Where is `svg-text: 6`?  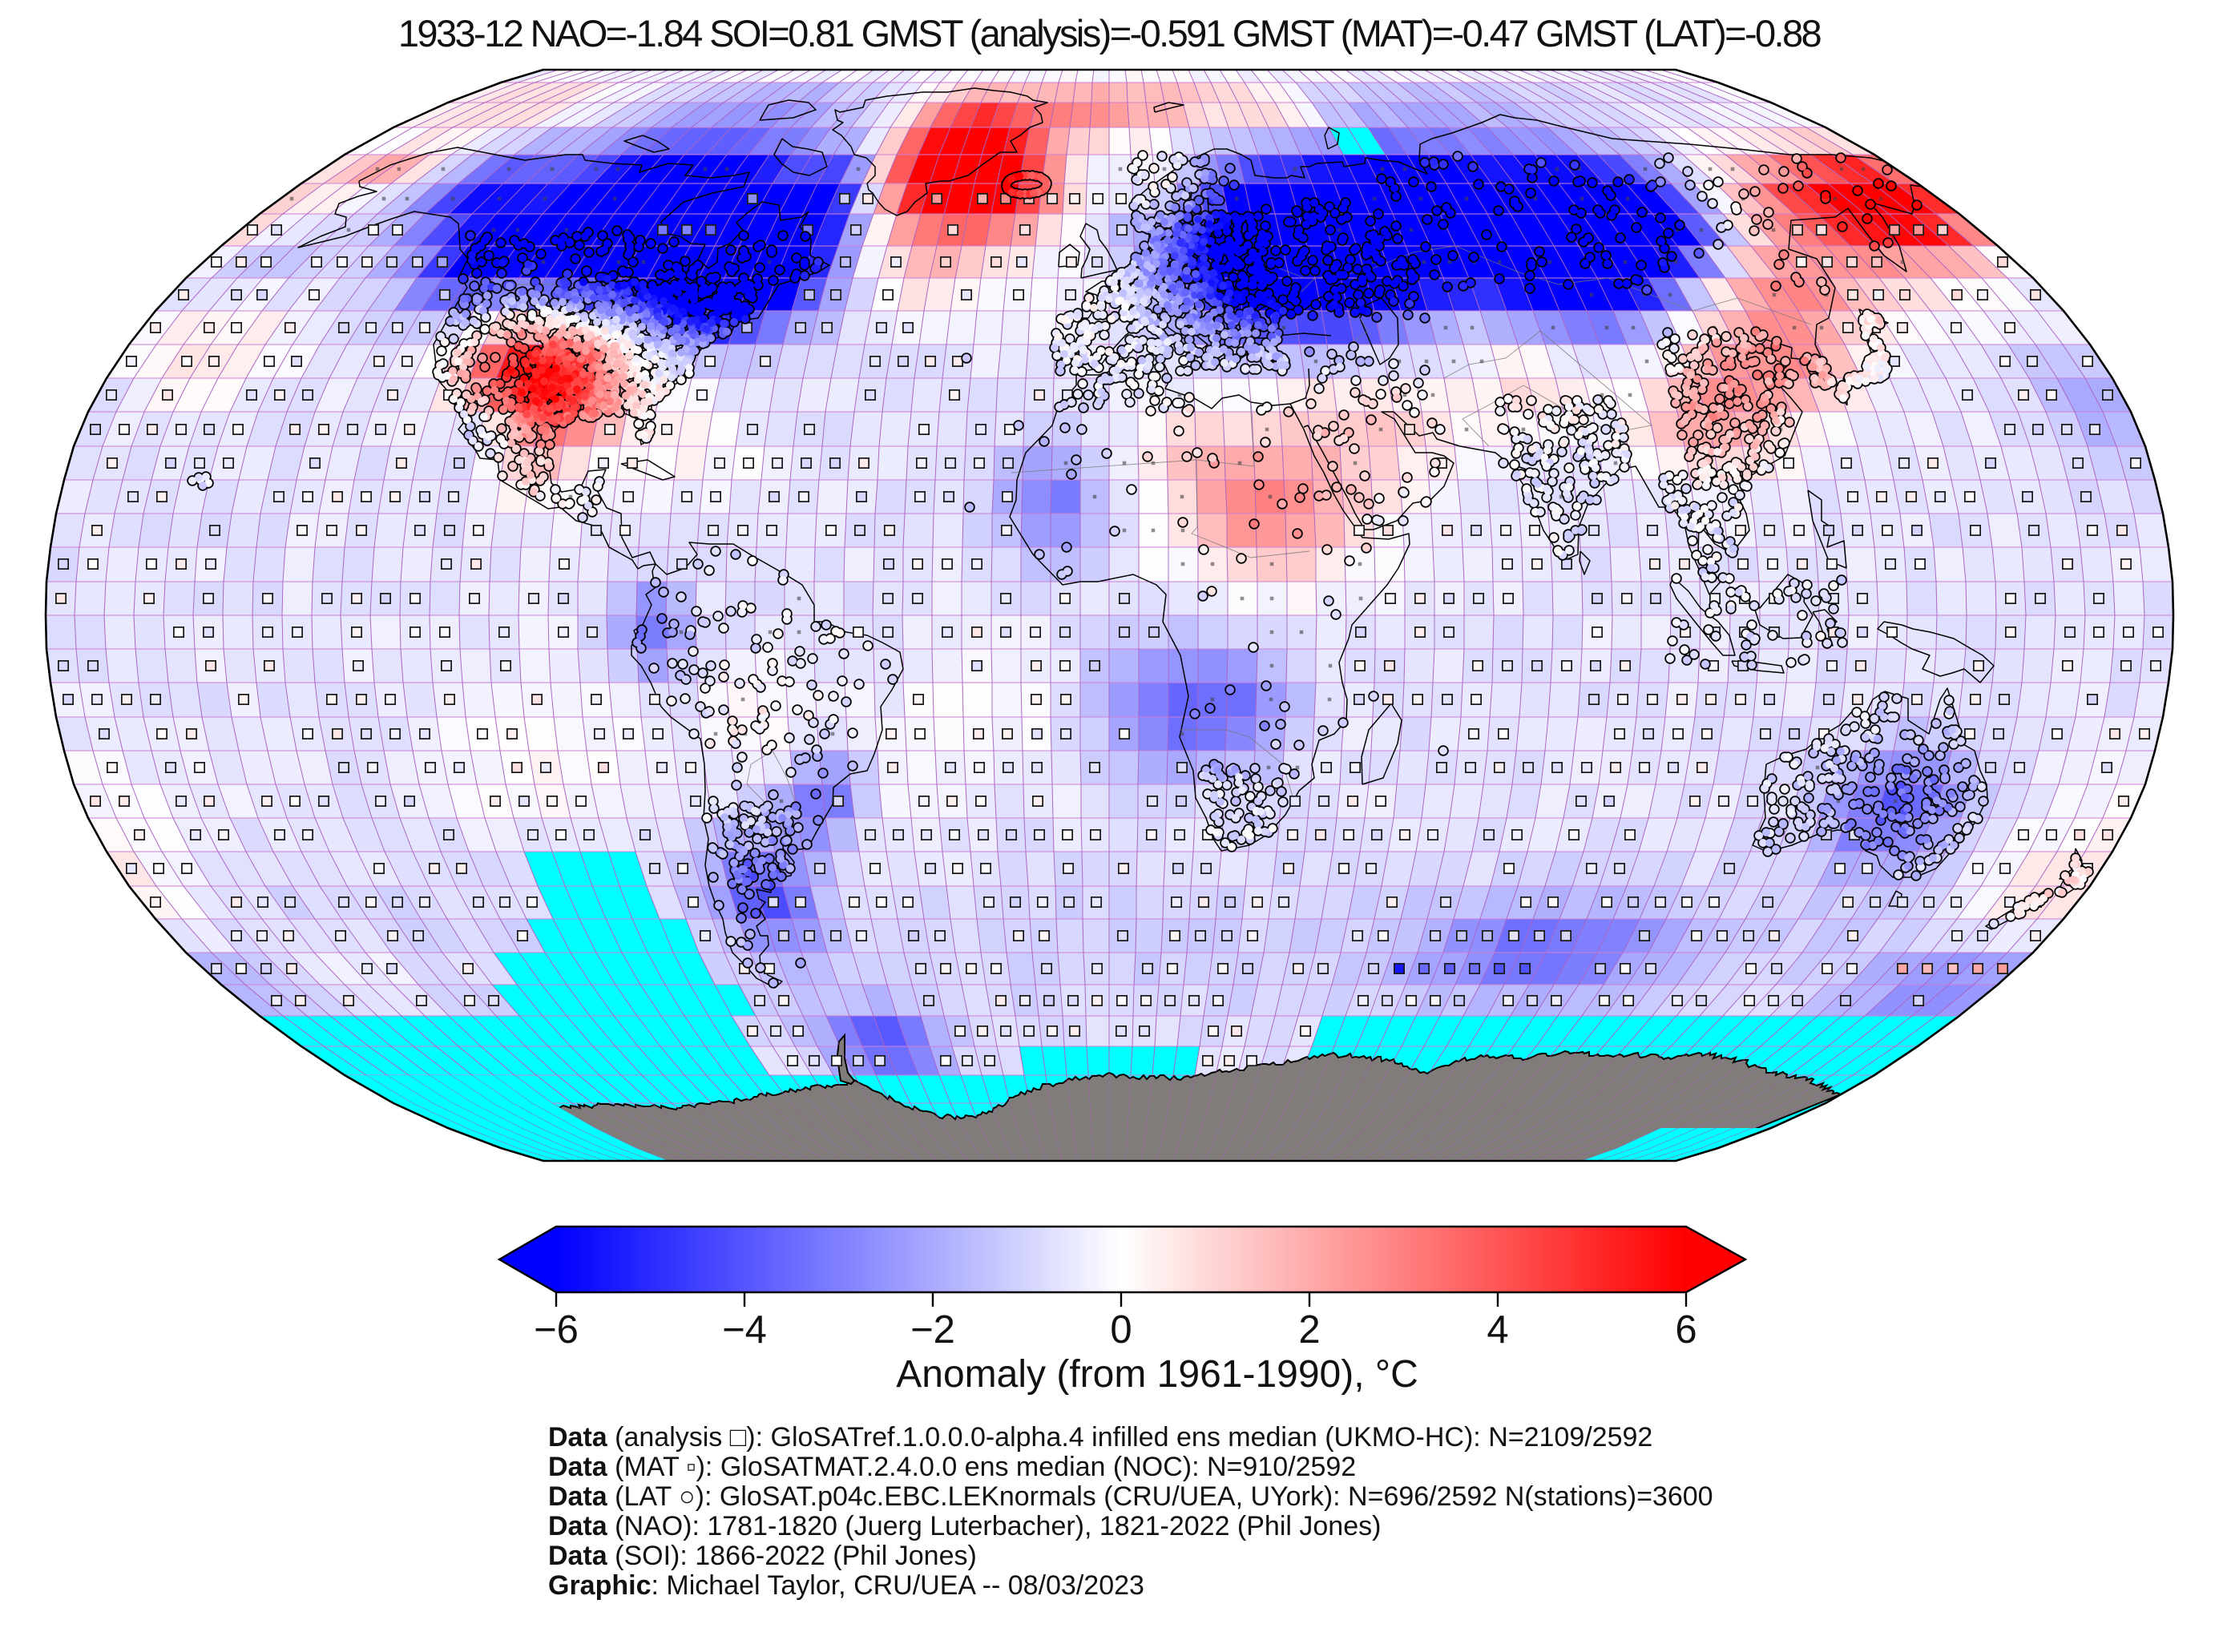
svg-text: 6 is located at coordinates (1686, 1330).